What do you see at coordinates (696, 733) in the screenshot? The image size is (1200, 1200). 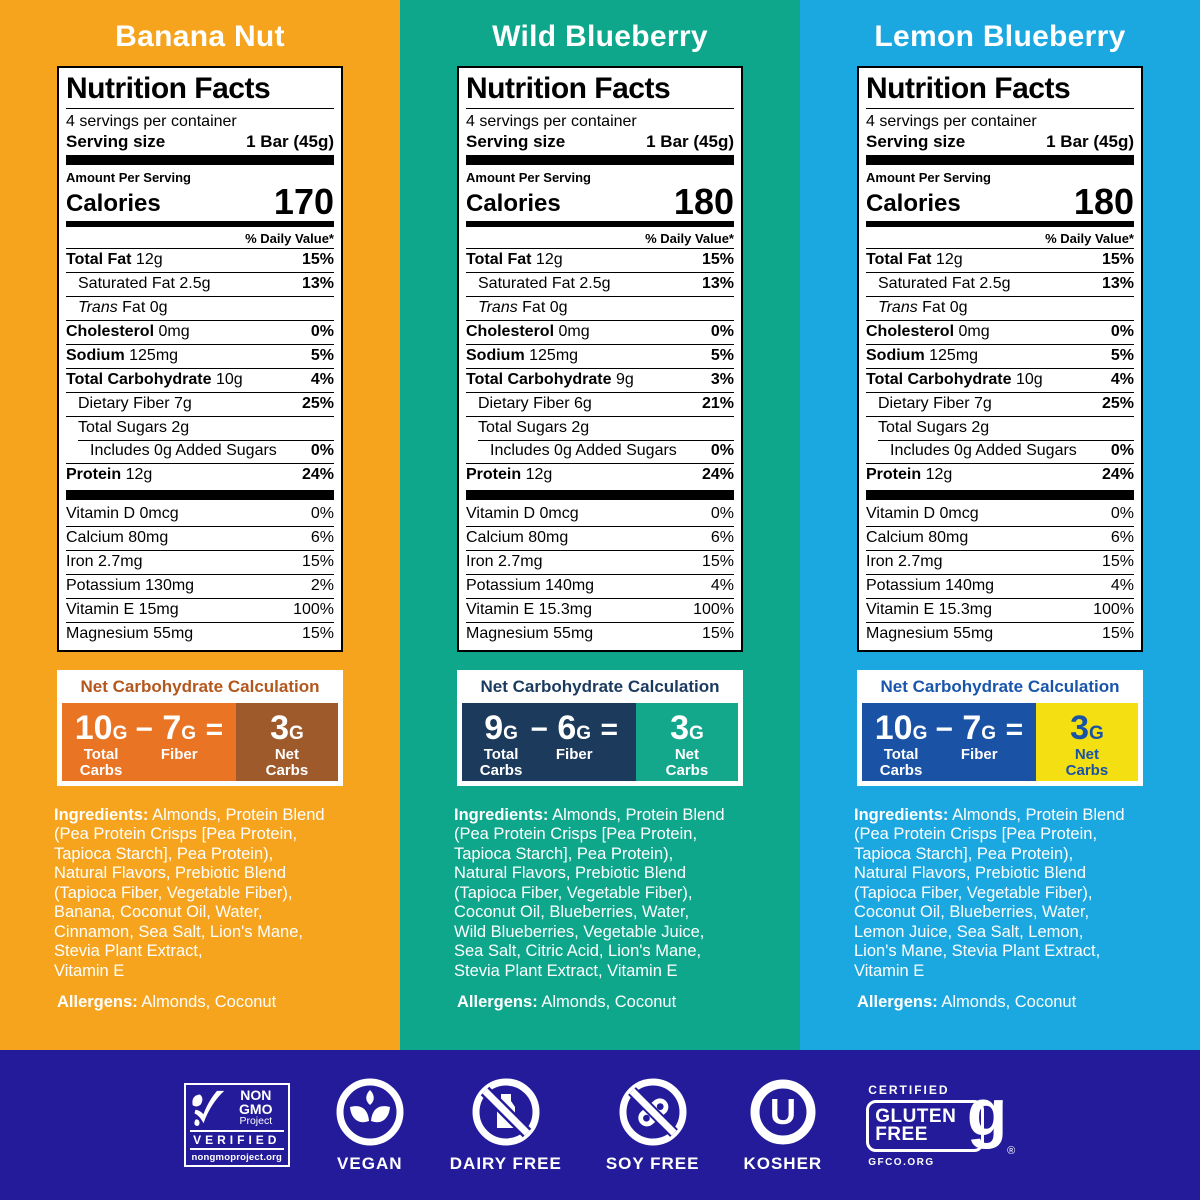 I see `net-carbs-unit: G` at bounding box center [696, 733].